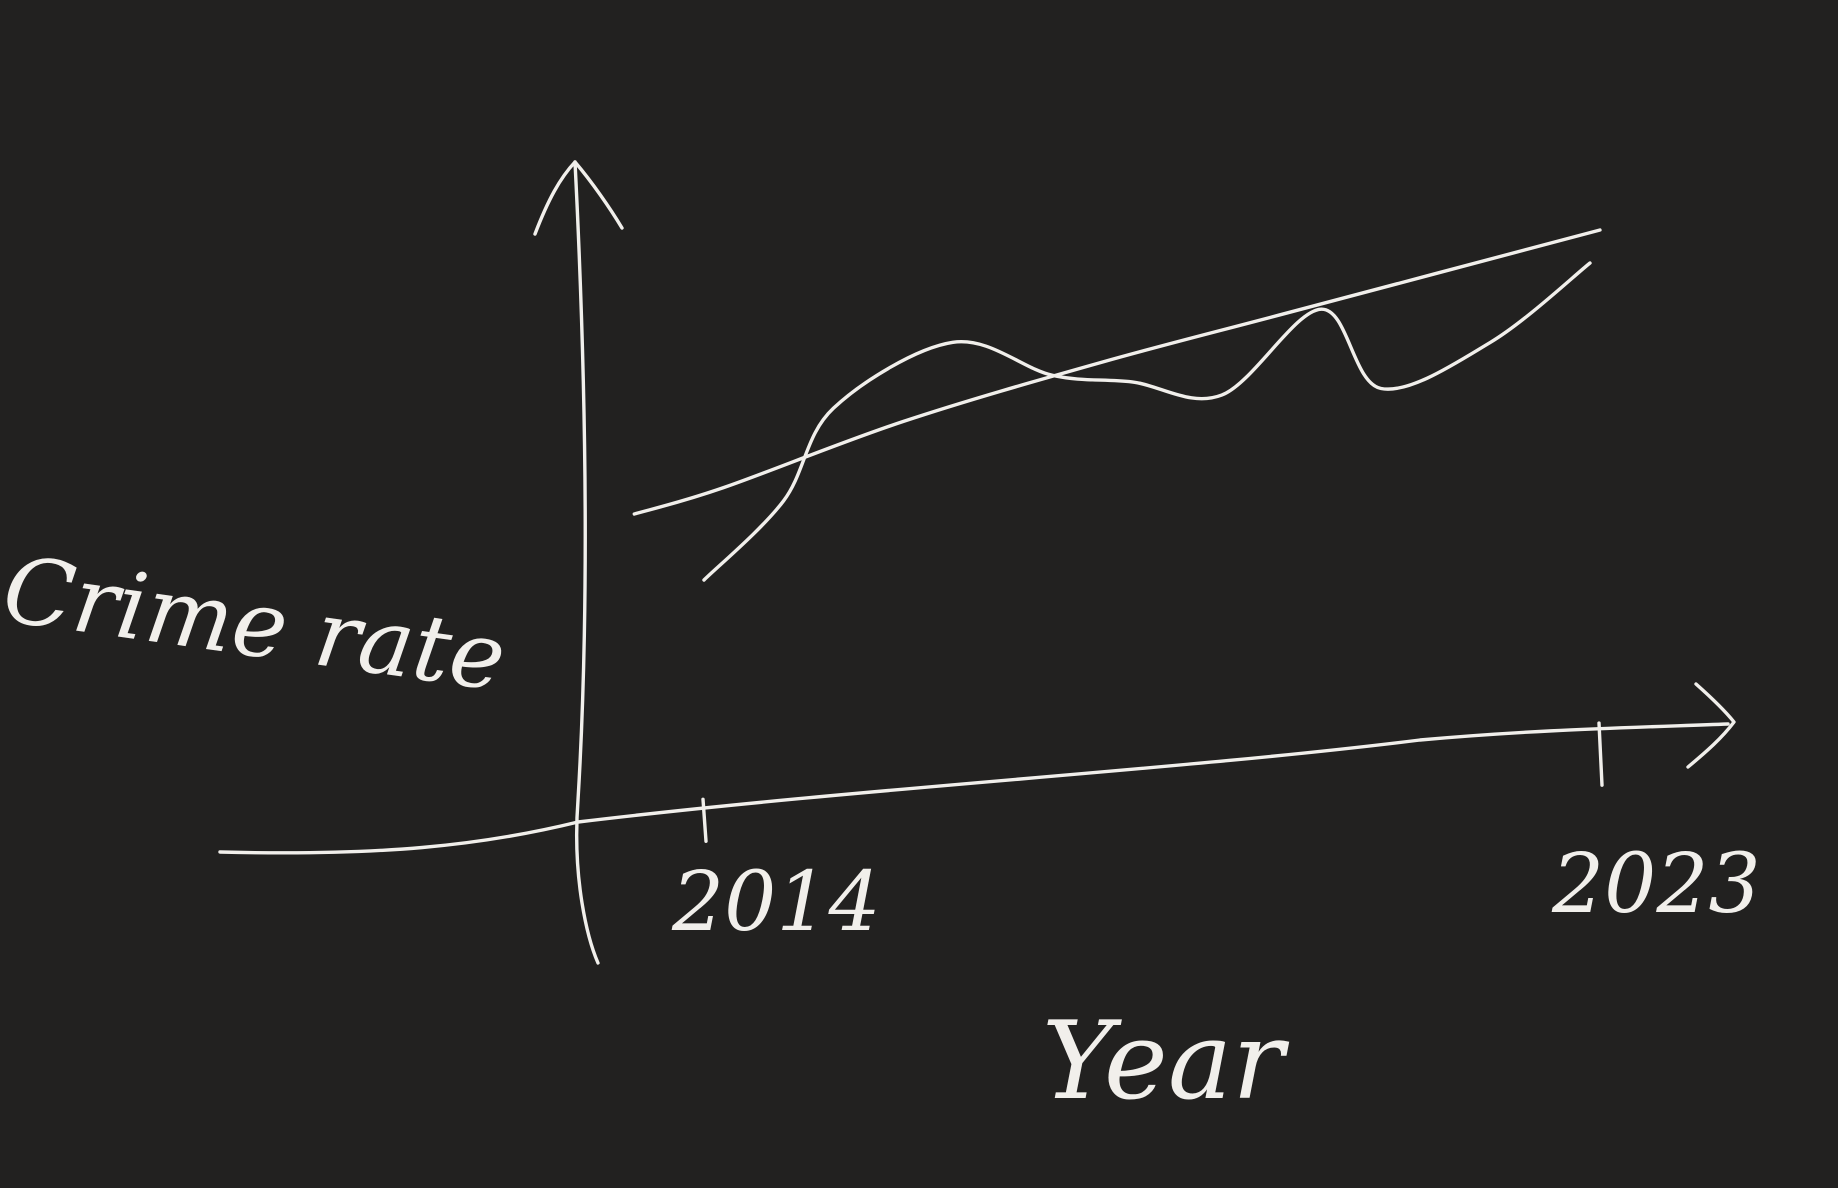 This screenshot has height=1188, width=1838. I want to click on x-axis-arrowhead, so click(1711, 725).